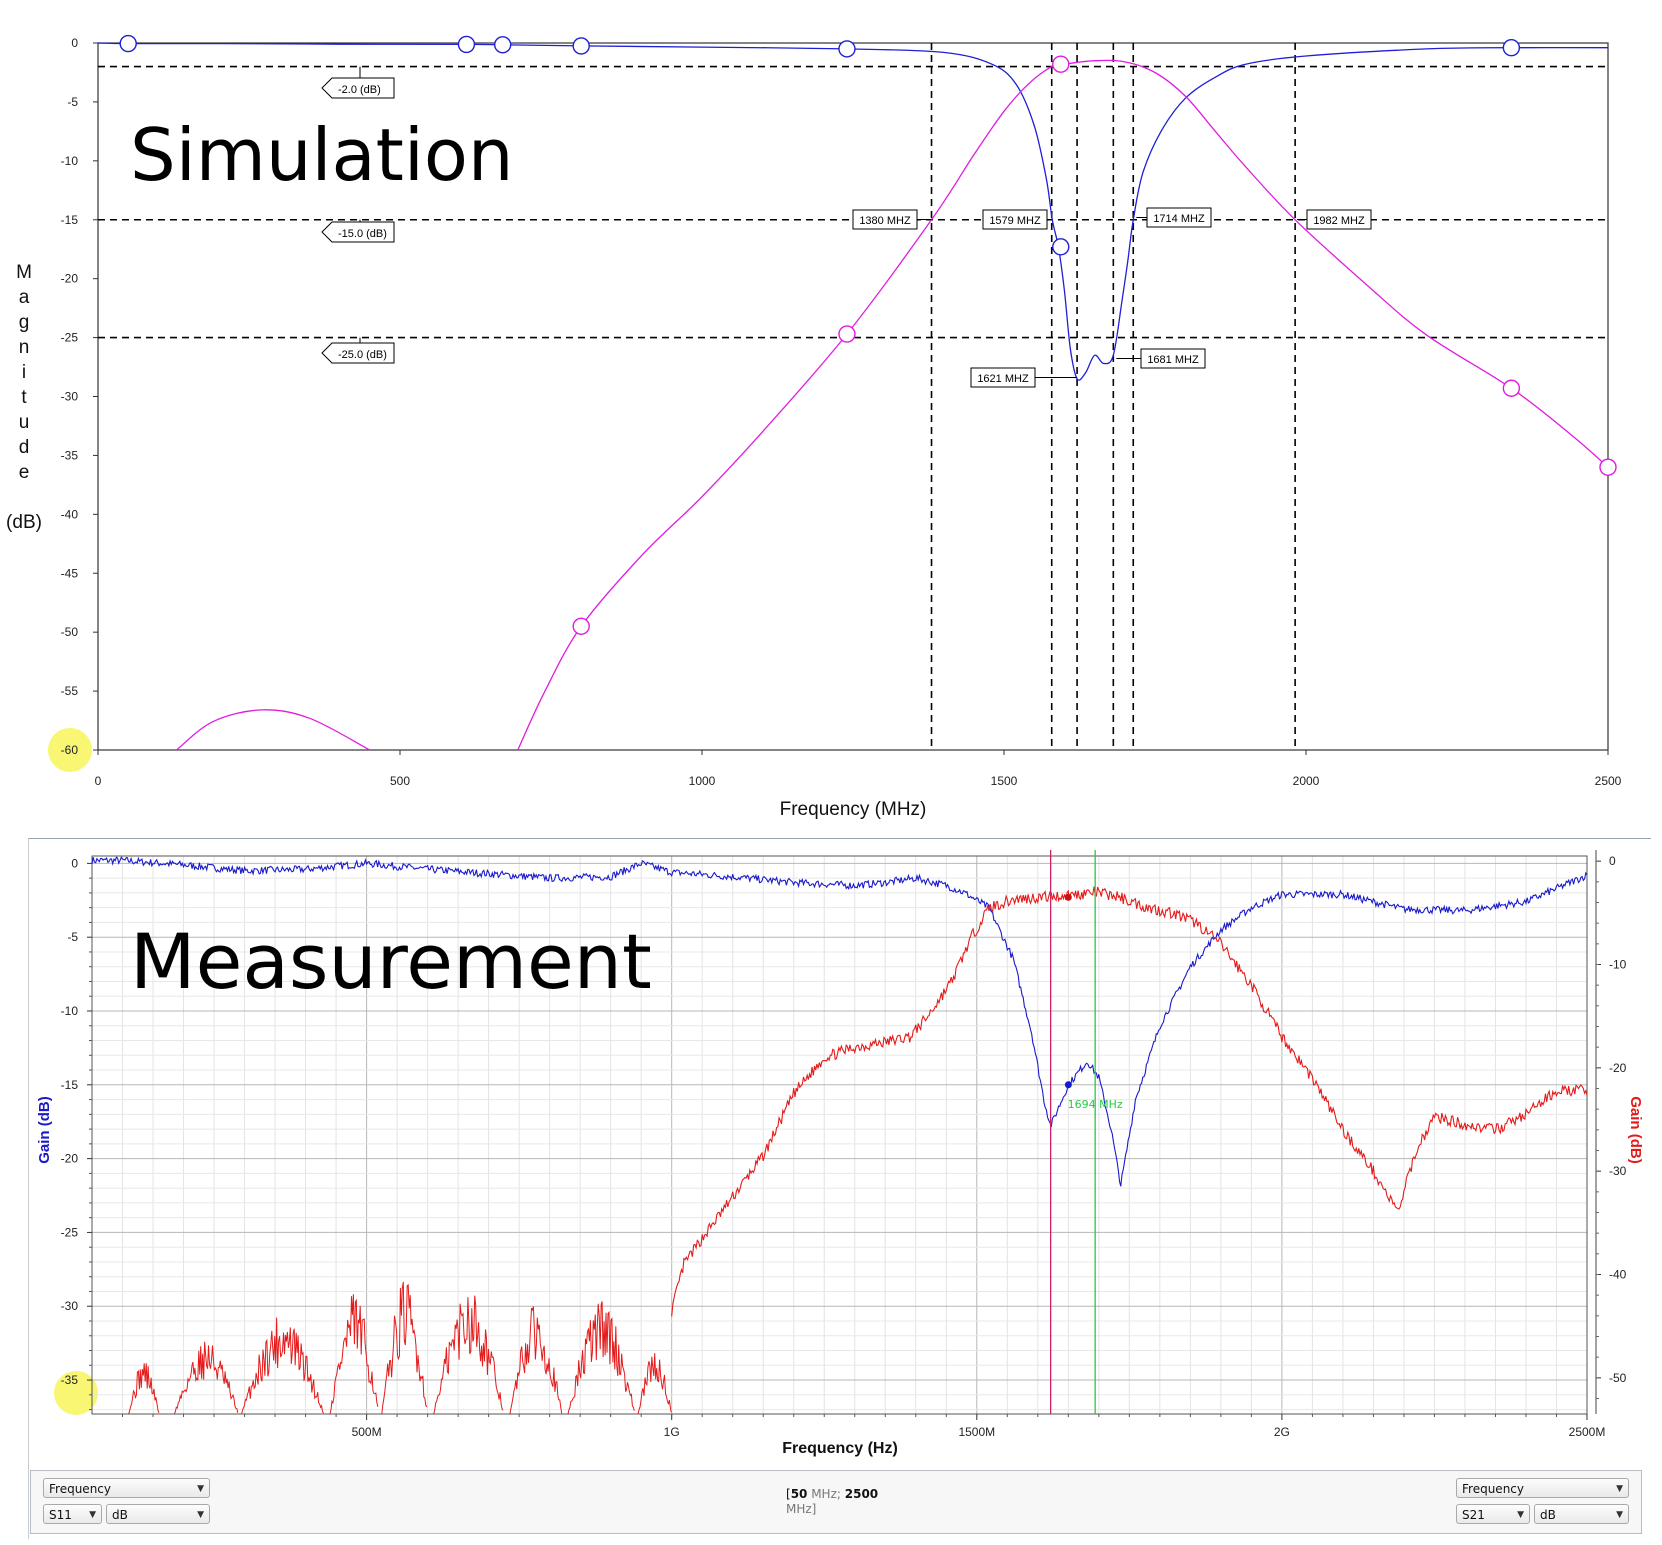 This screenshot has height=1545, width=1662. I want to click on sim-label-text: 1681 MHZ, so click(1173, 360).